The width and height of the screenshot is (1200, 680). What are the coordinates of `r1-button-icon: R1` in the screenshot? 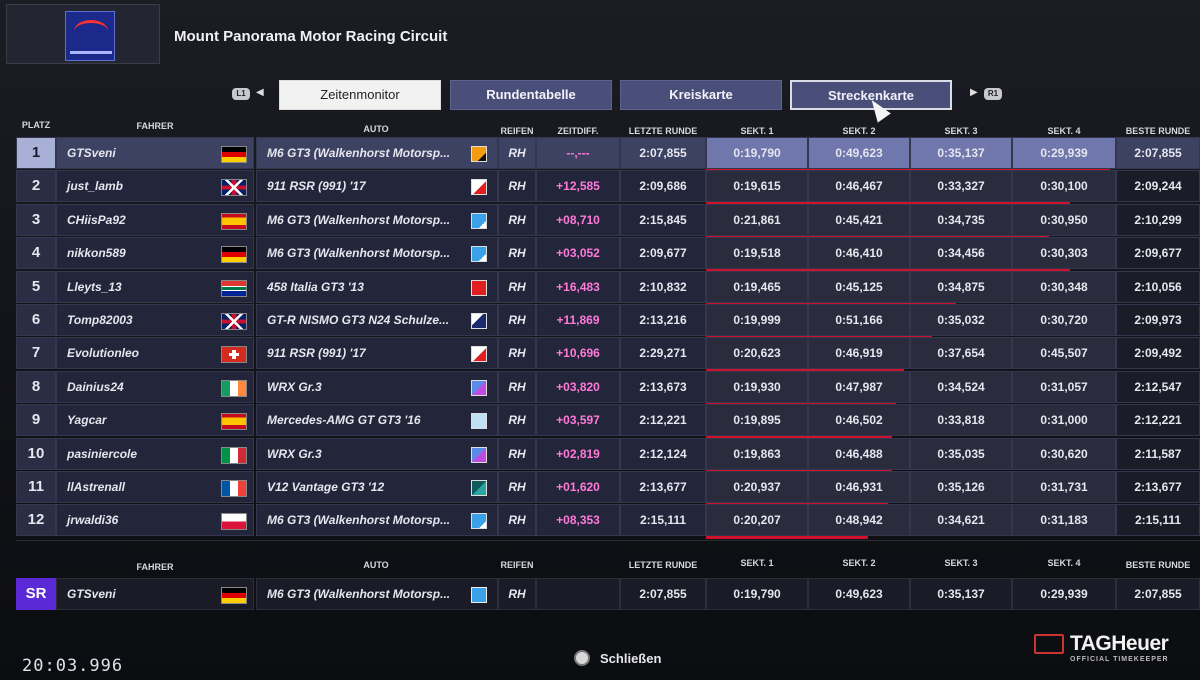 It's located at (993, 94).